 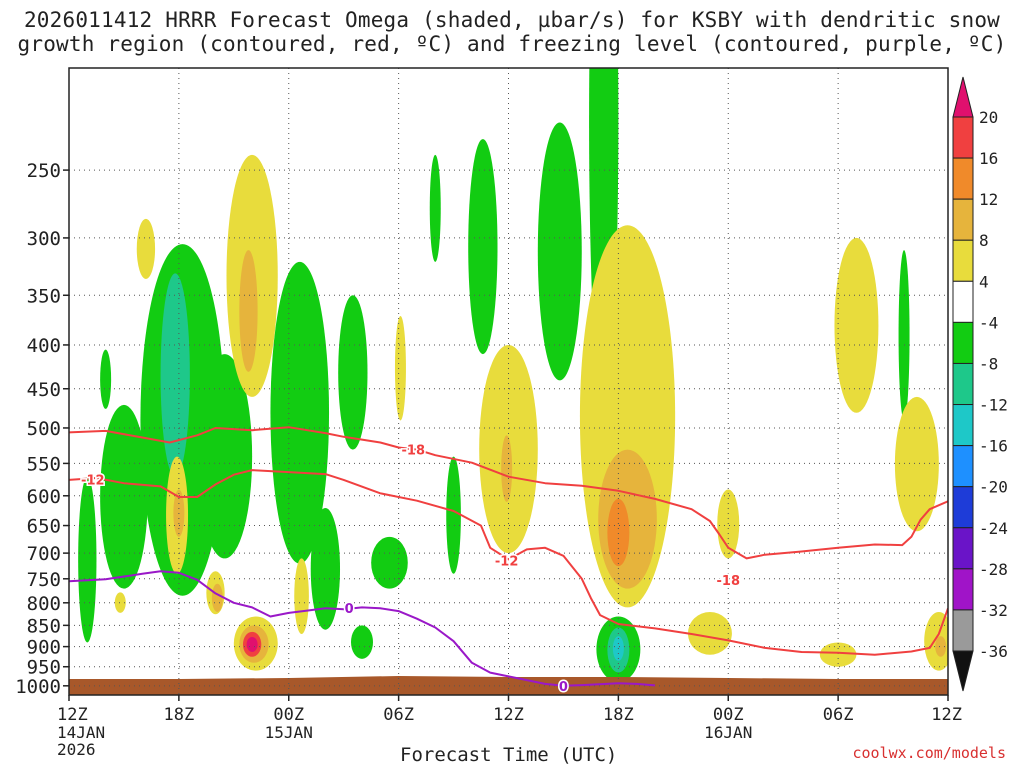 What do you see at coordinates (44, 171) in the screenshot?
I see `y-tick-label: 250` at bounding box center [44, 171].